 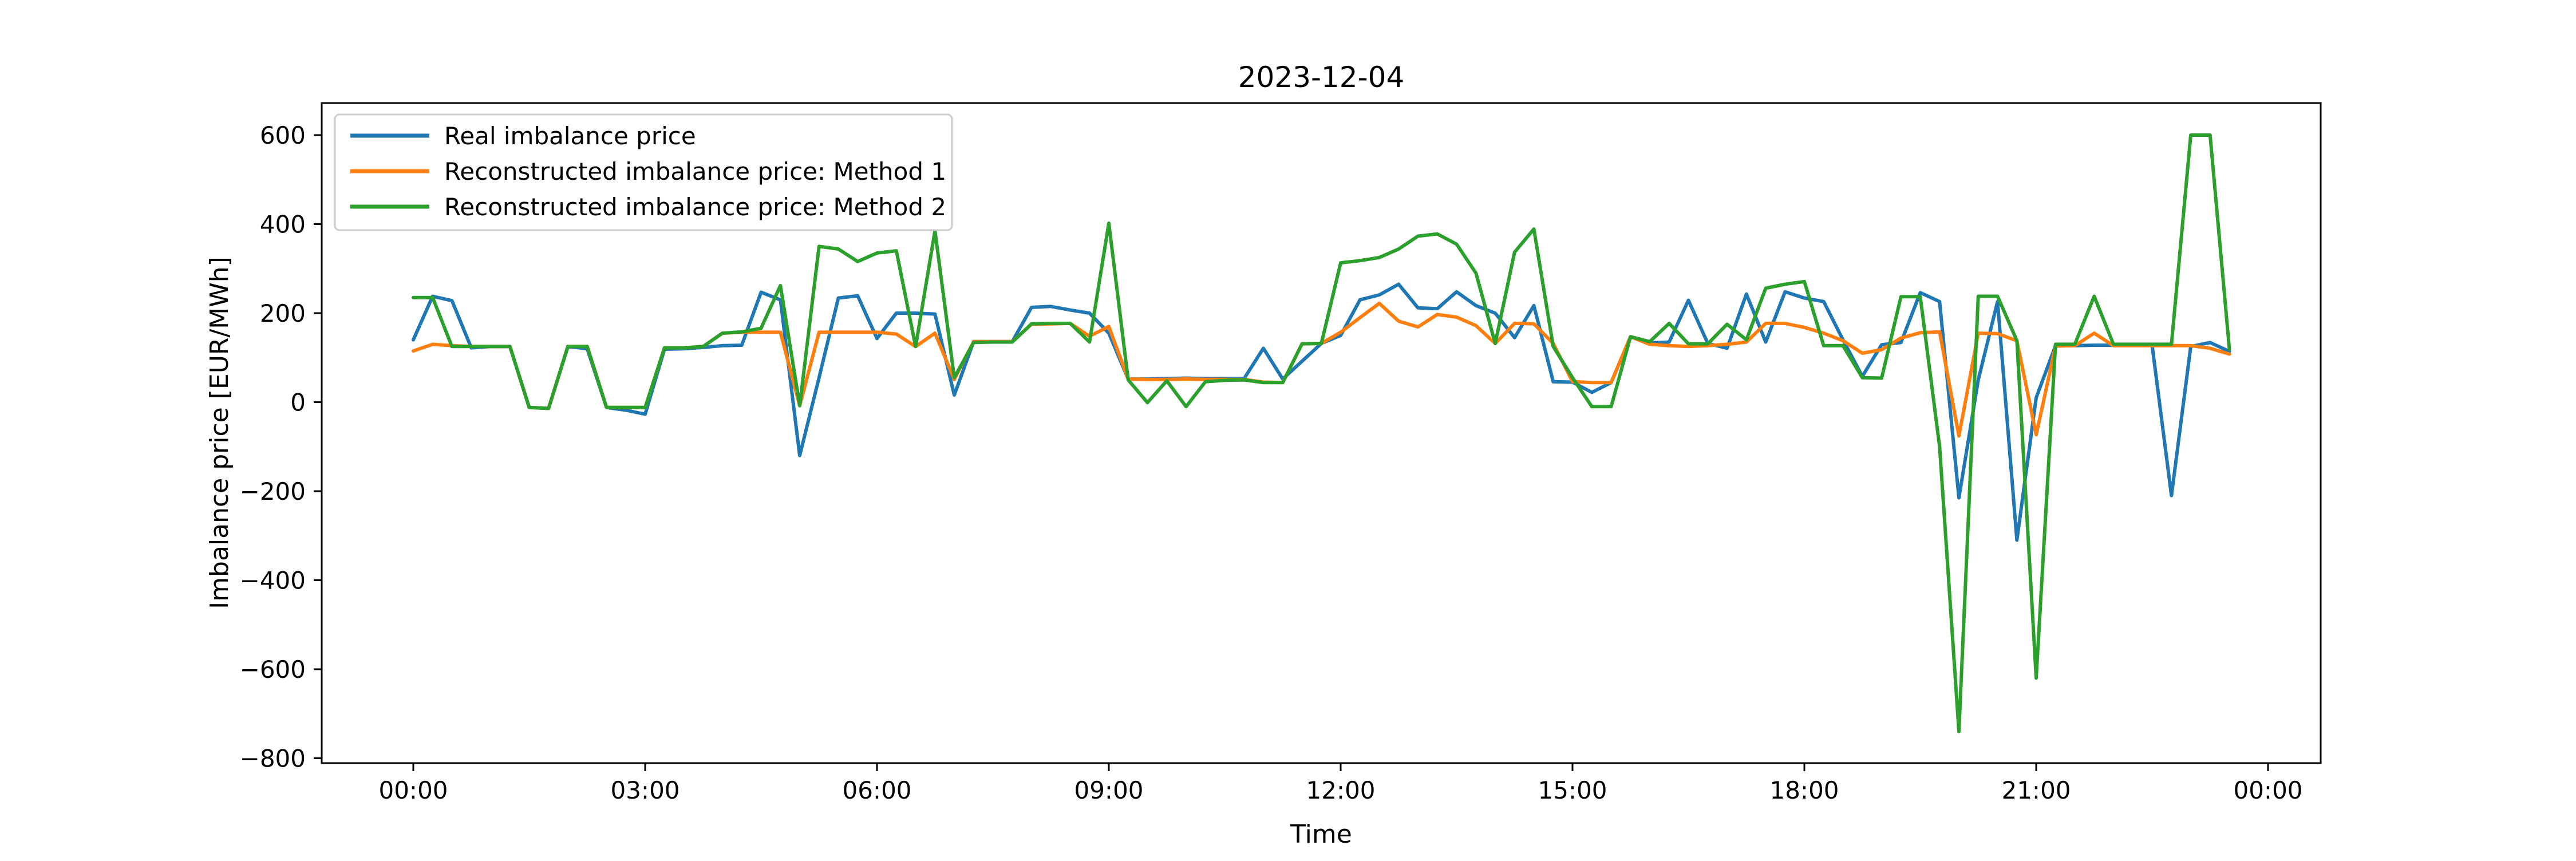 I want to click on y-axis-ticks: 600 400 200 0 −200 −400 −600 −800, so click(x=281, y=447).